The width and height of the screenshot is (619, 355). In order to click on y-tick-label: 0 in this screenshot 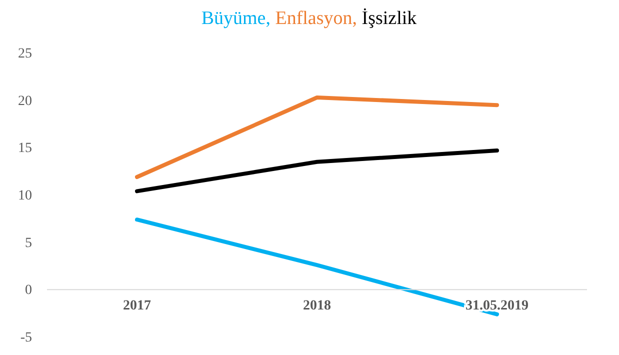, I will do `click(28, 290)`.